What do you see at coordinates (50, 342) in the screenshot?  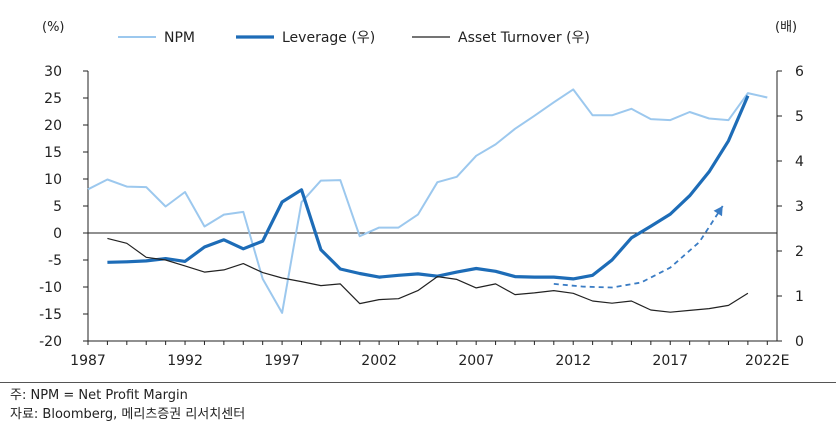 I see `left-tick-label: -20` at bounding box center [50, 342].